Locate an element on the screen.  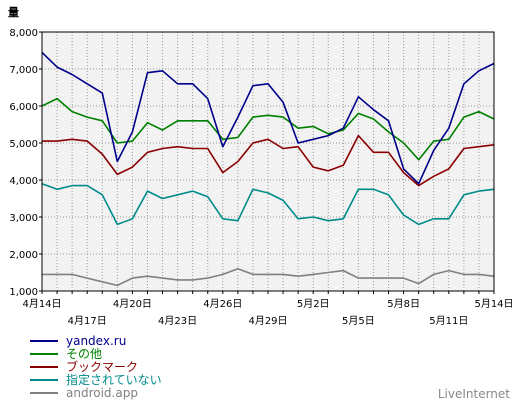
y-tick-label: 1,000 is located at coordinates (23, 292).